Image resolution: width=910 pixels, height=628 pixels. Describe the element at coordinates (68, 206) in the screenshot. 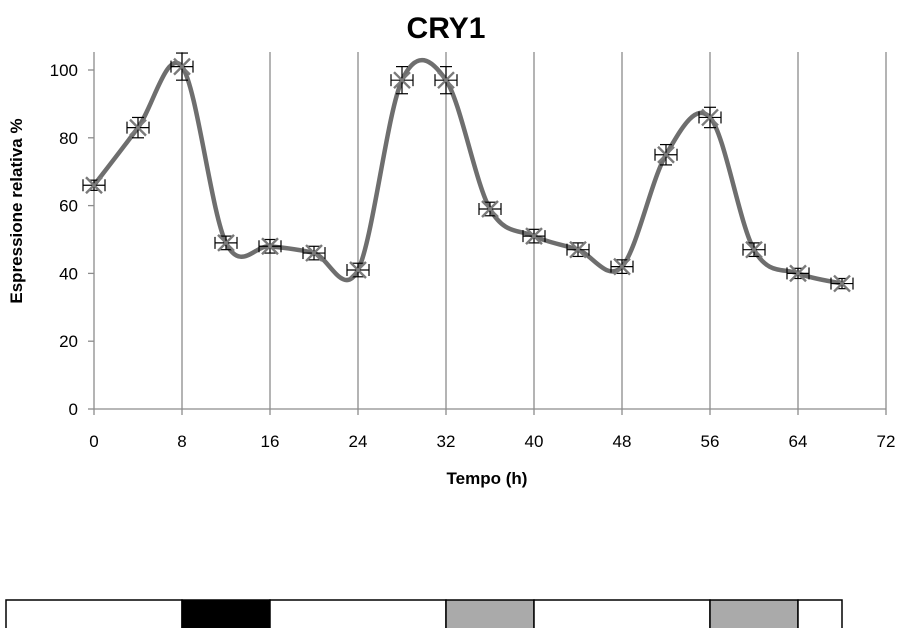

I see `y-tick-label: 60` at that location.